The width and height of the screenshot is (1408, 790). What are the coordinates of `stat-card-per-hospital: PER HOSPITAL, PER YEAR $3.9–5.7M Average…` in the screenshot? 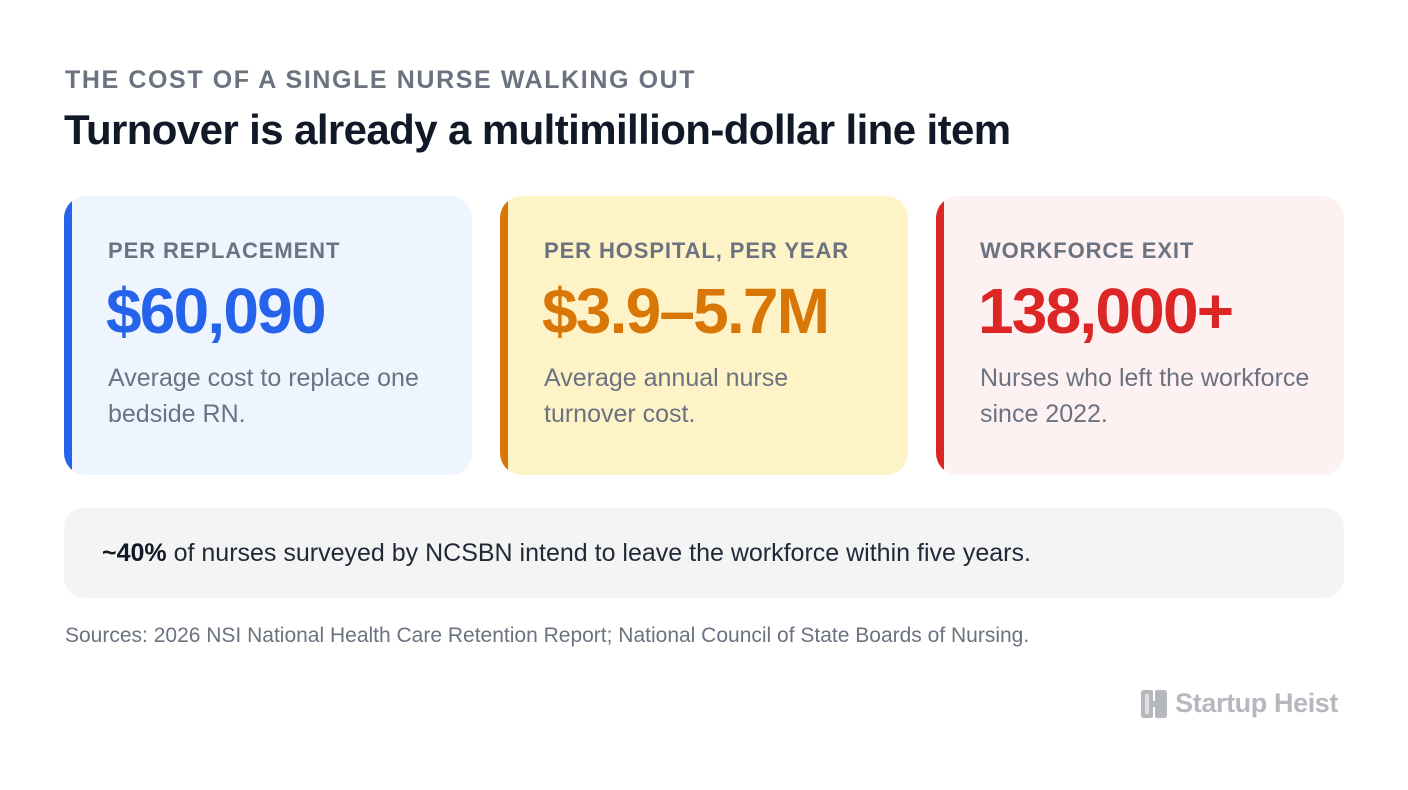 It's located at (704, 335).